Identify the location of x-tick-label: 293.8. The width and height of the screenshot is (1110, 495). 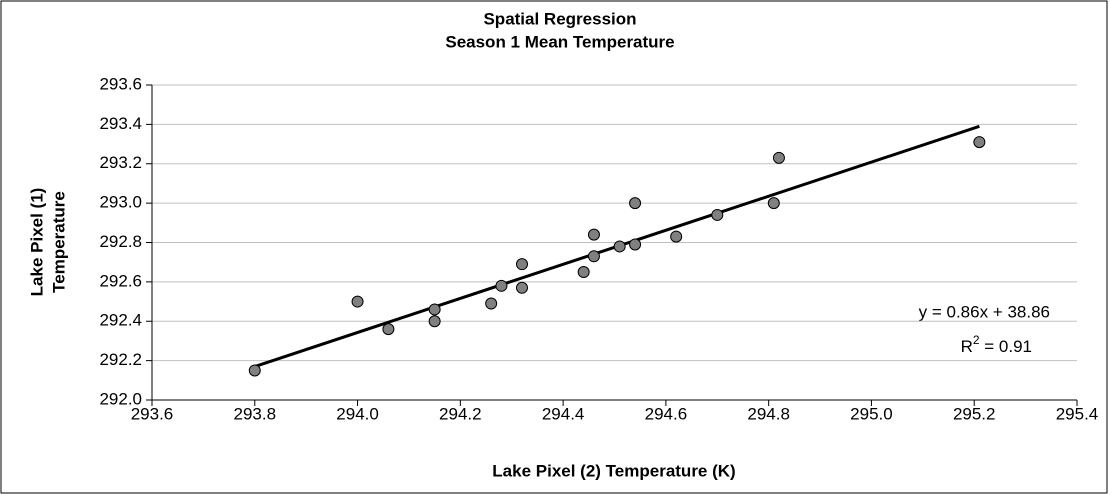
(255, 413).